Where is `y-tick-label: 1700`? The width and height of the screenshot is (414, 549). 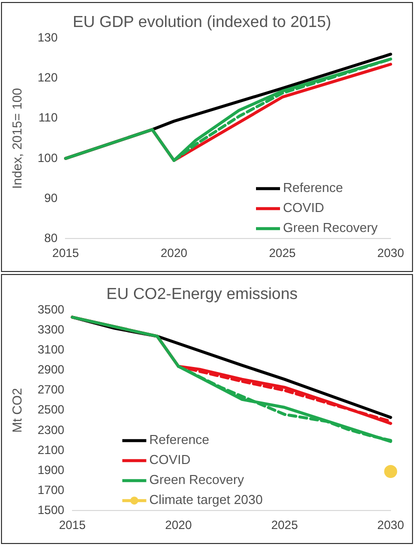 y-tick-label: 1700 is located at coordinates (51, 489).